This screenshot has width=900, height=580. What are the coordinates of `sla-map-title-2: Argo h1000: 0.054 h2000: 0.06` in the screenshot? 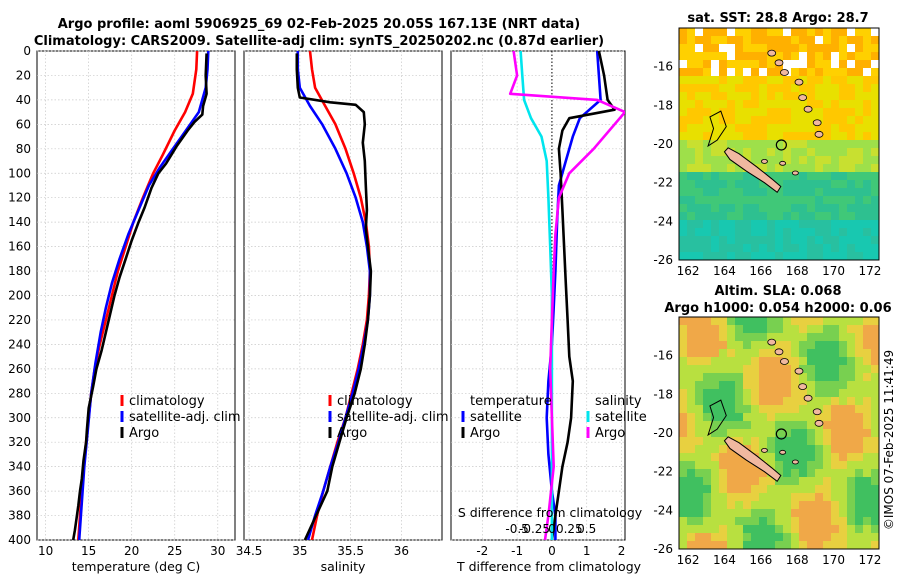 It's located at (777, 308).